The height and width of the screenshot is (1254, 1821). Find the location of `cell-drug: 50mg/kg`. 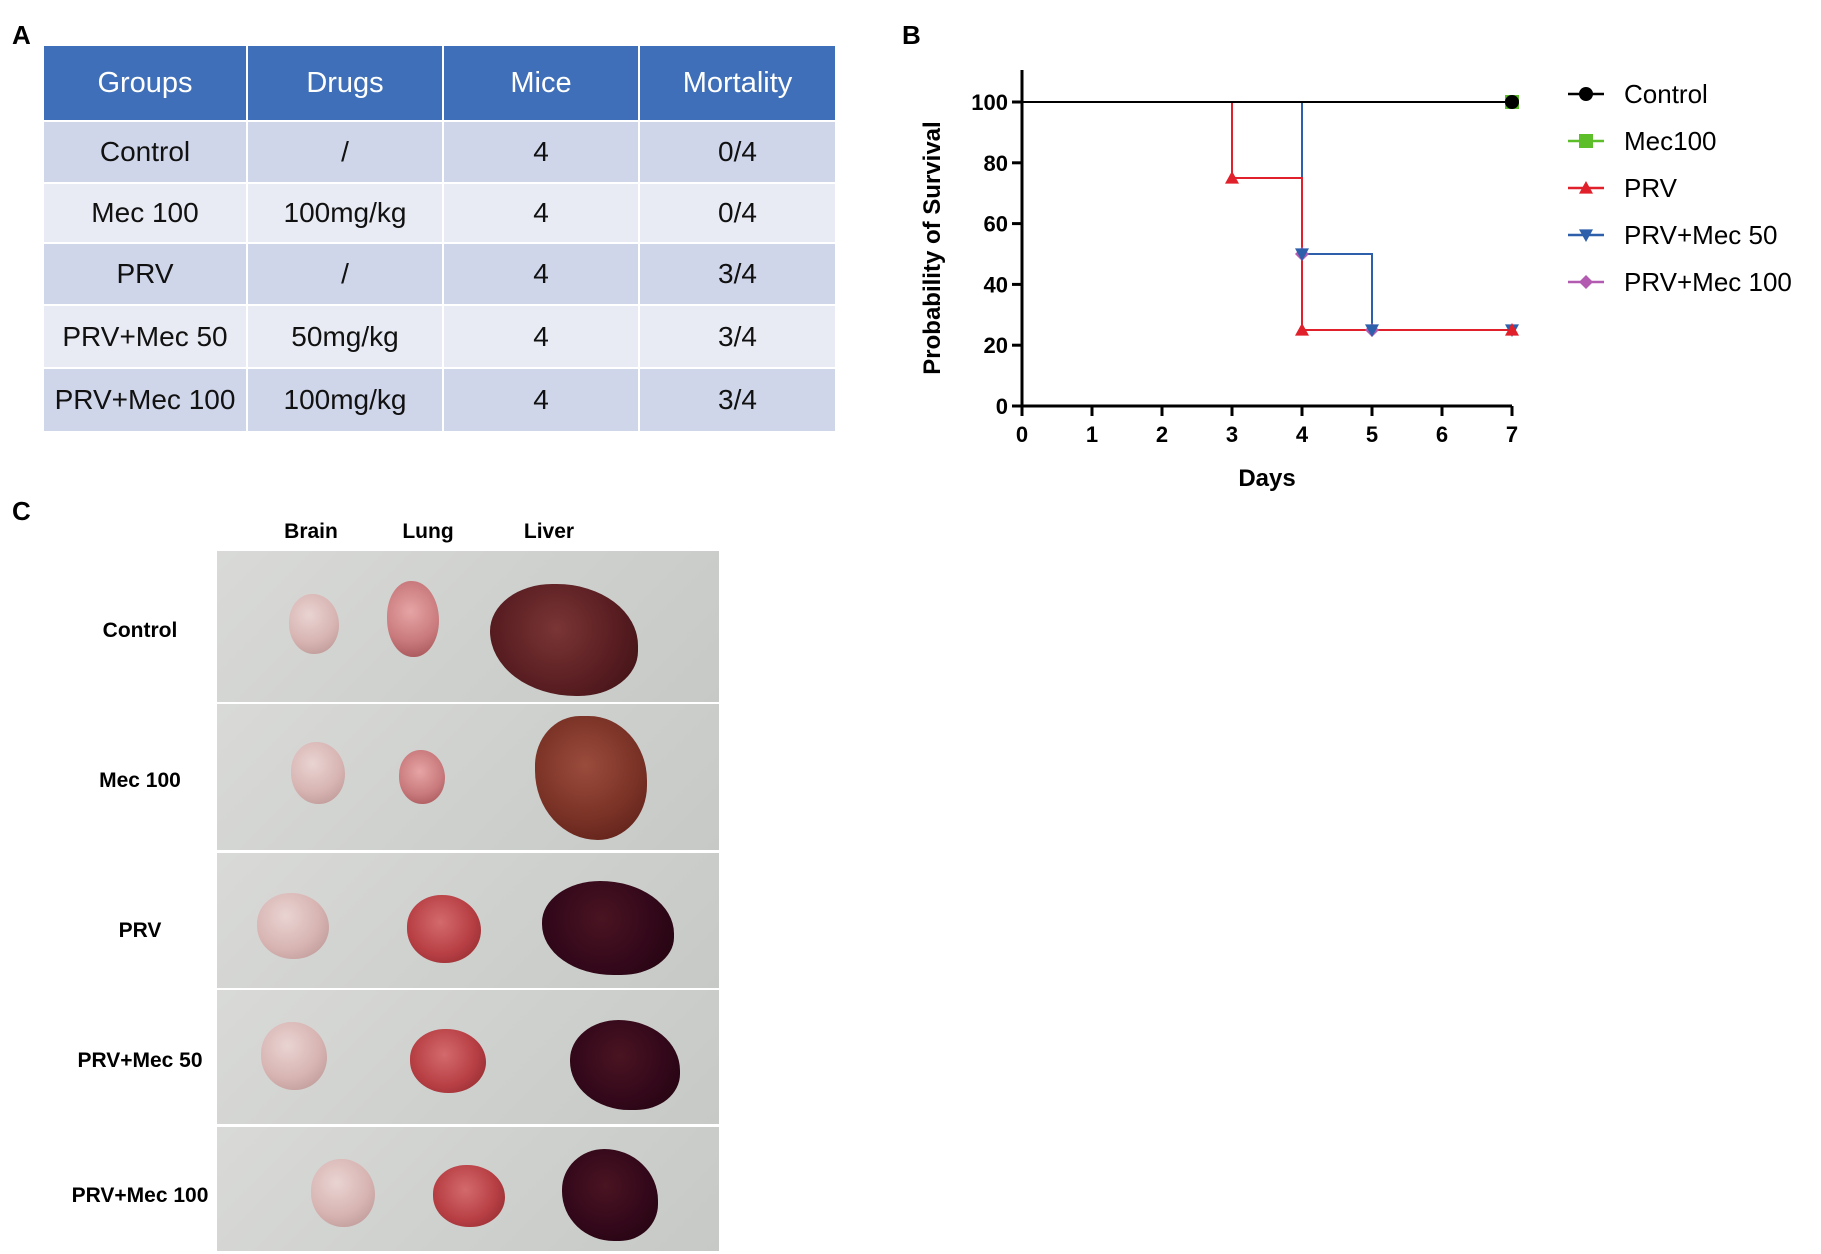

cell-drug: 50mg/kg is located at coordinates (345, 337).